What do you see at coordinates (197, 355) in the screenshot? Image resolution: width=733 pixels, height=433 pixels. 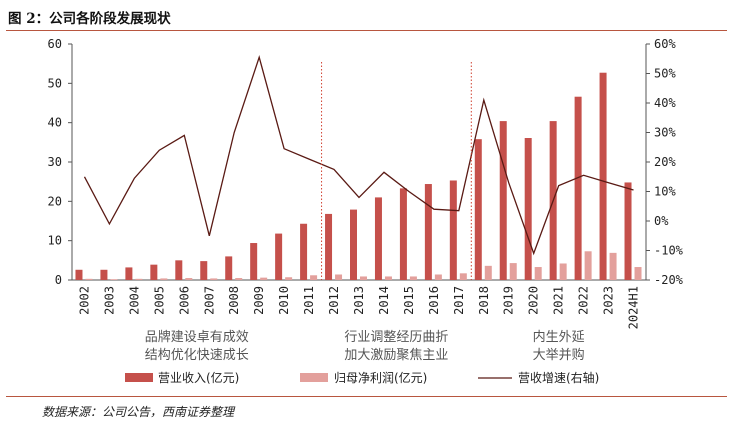 I see `phase-label-line2: 结构优化快速成长` at bounding box center [197, 355].